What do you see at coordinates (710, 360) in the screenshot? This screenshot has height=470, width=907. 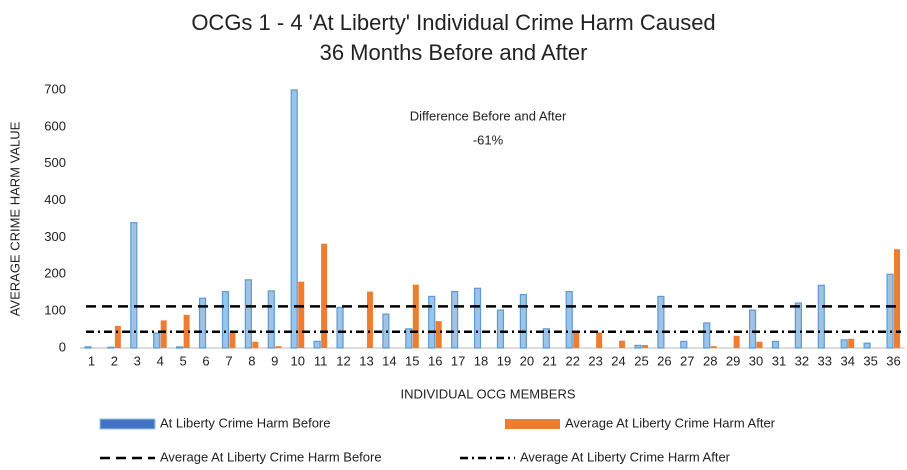 I see `x-tick-label: 28` at bounding box center [710, 360].